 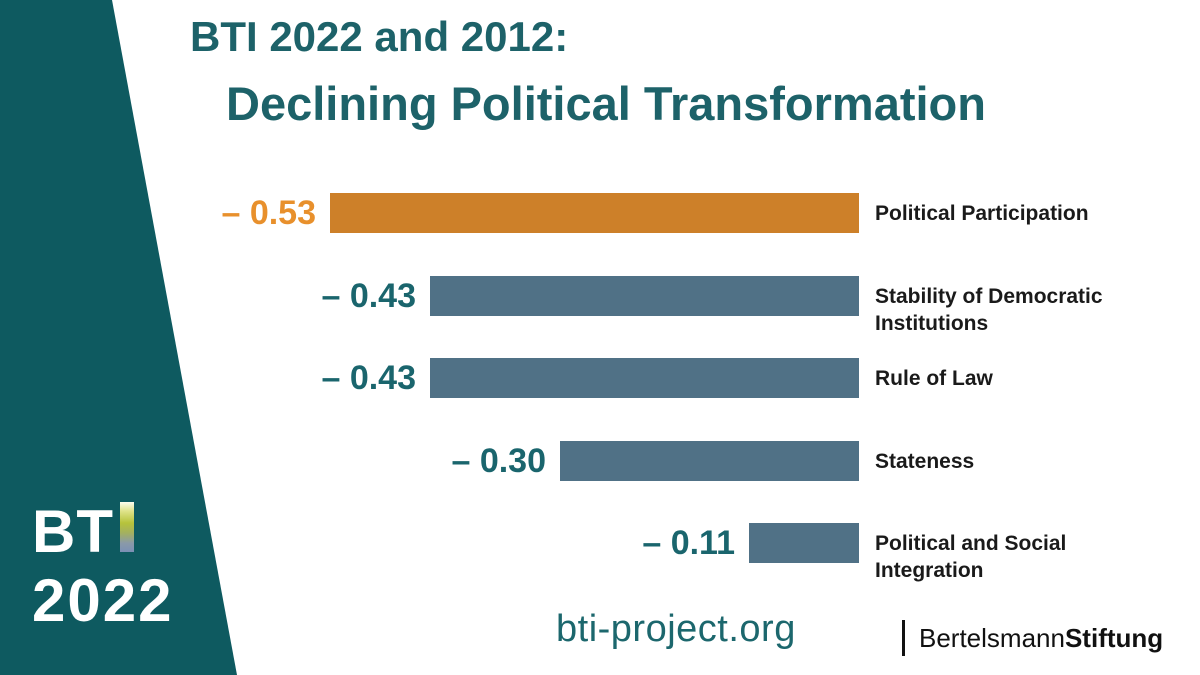 What do you see at coordinates (903, 638) in the screenshot?
I see `publisher-pipe-icon` at bounding box center [903, 638].